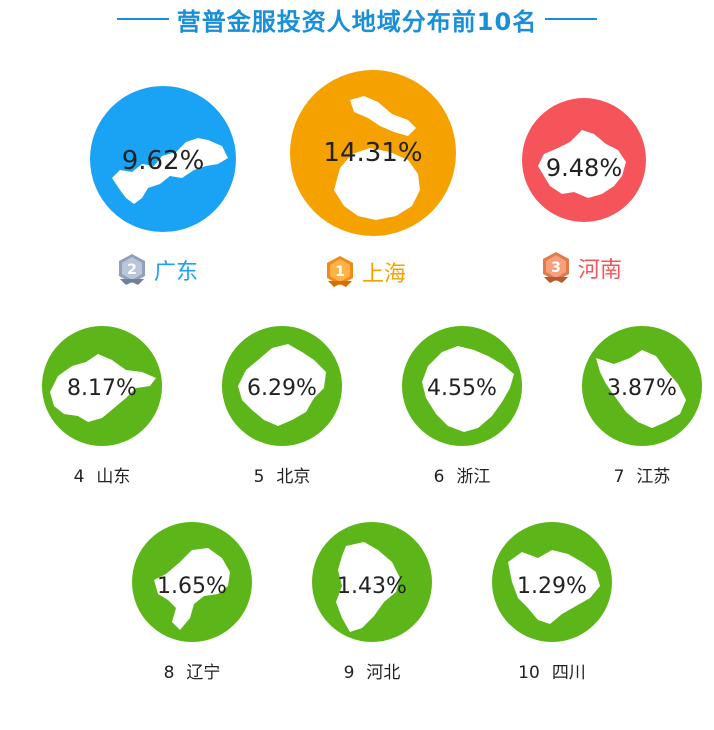 Image resolution: width=714 pixels, height=730 pixels. What do you see at coordinates (372, 586) in the screenshot?
I see `percent-value-hebei: 1.43%` at bounding box center [372, 586].